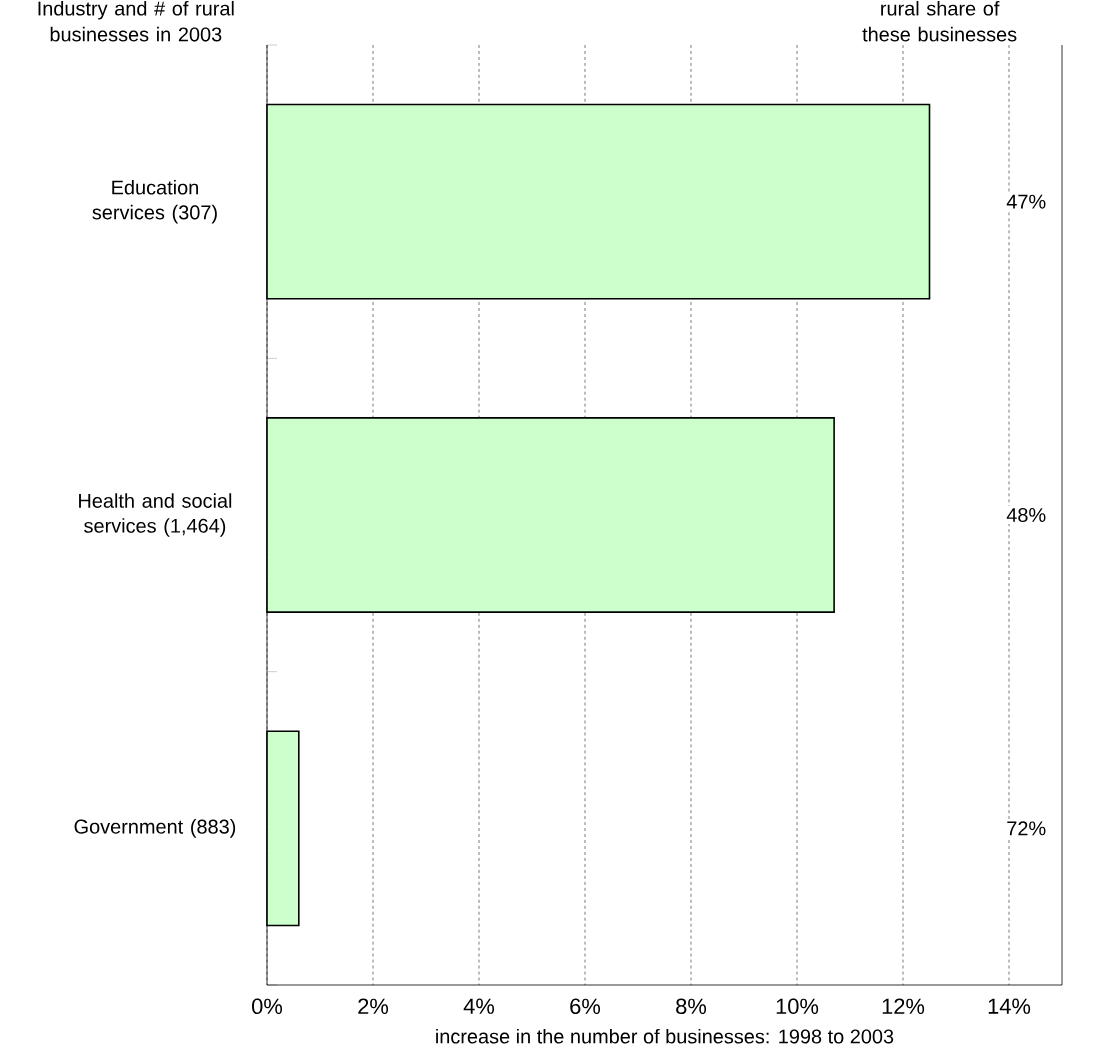  What do you see at coordinates (1009, 1006) in the screenshot?
I see `x-tick-label: 14%` at bounding box center [1009, 1006].